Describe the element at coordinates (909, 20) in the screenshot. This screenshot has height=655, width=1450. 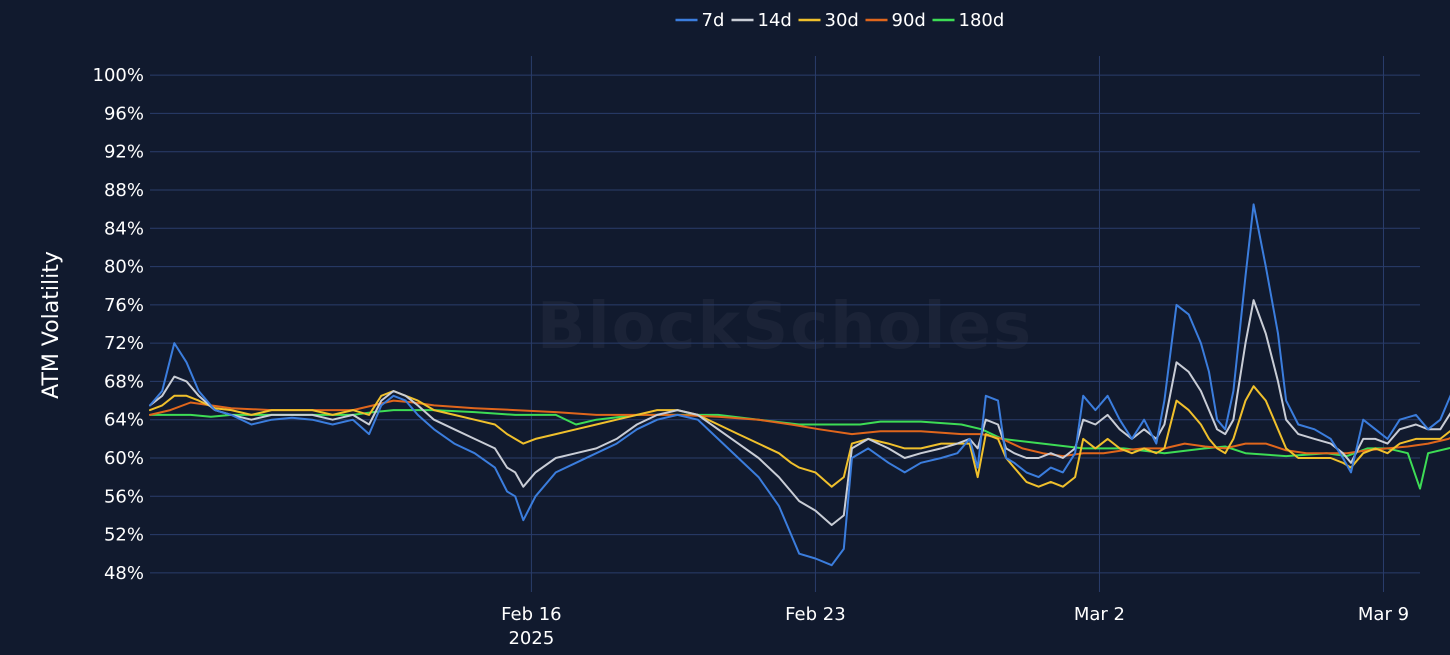
I see `legend-label-90d: 90d` at that location.